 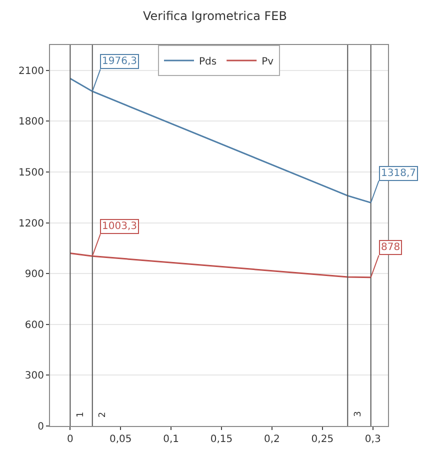 I want to click on x-tick-label: 0,2, so click(x=272, y=439).